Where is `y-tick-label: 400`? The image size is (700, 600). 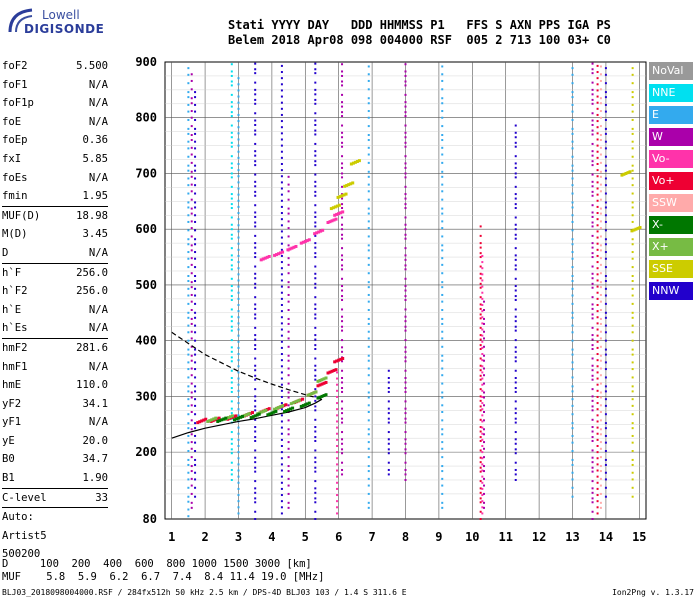
y-tick-label: 400 is located at coordinates (146, 341).